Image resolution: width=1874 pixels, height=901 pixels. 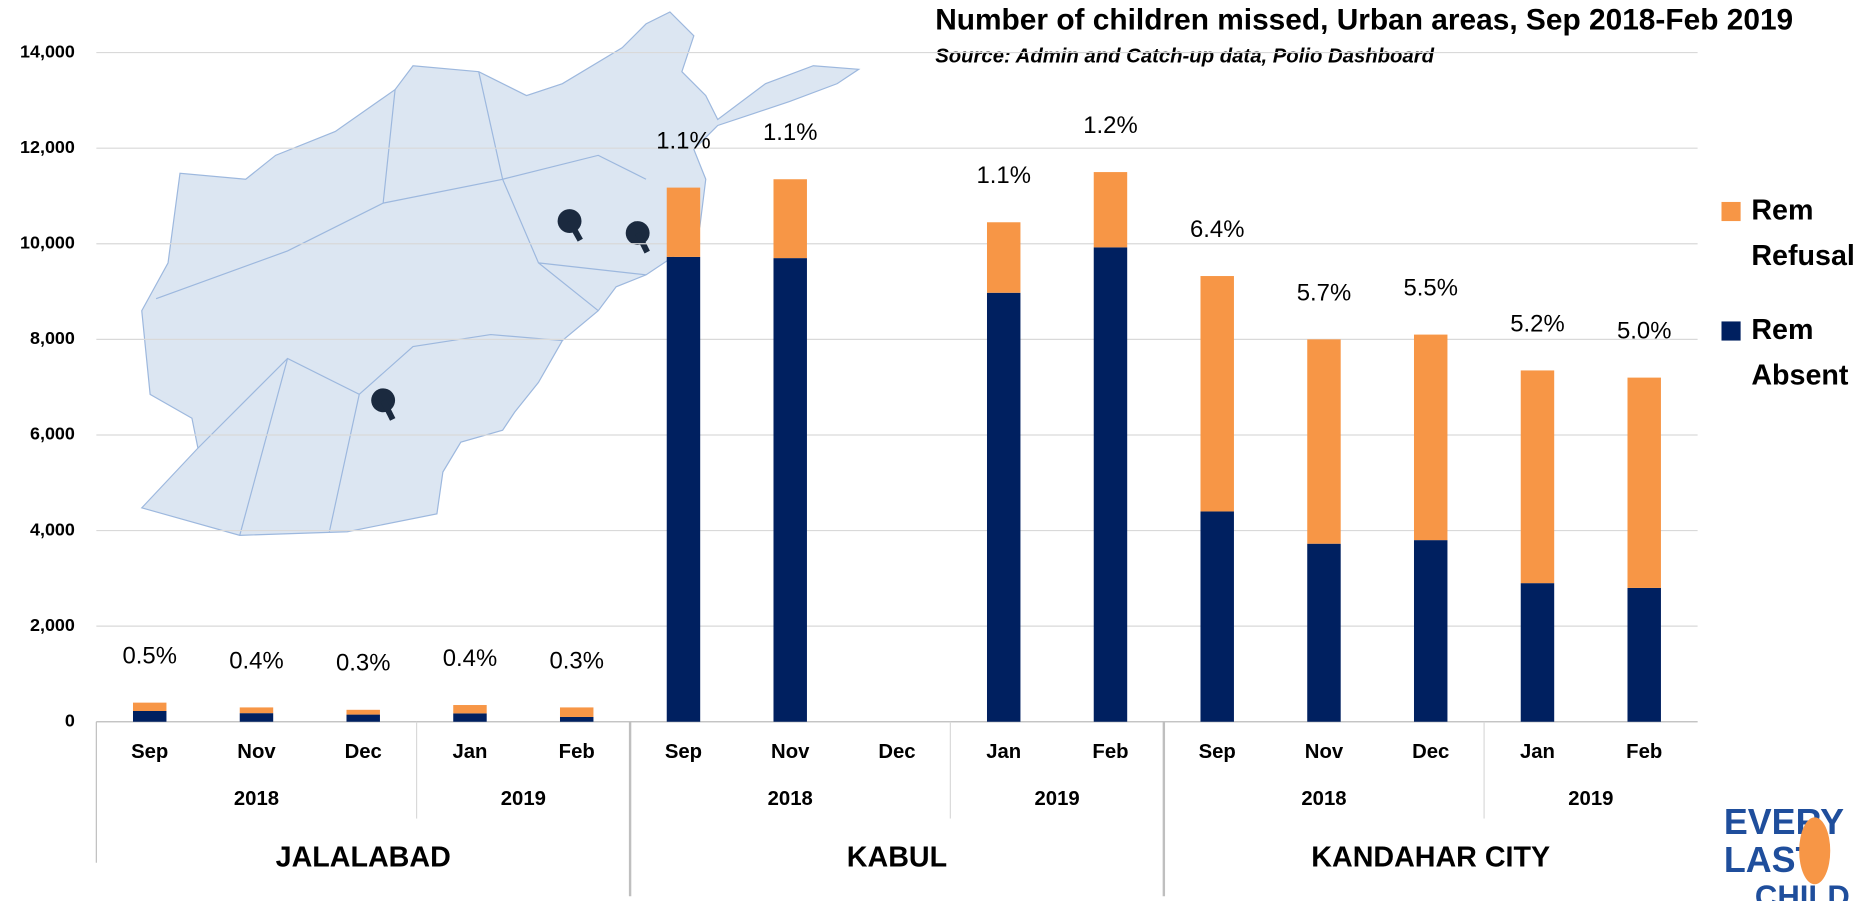 I want to click on map-pins, so click(x=510, y=315).